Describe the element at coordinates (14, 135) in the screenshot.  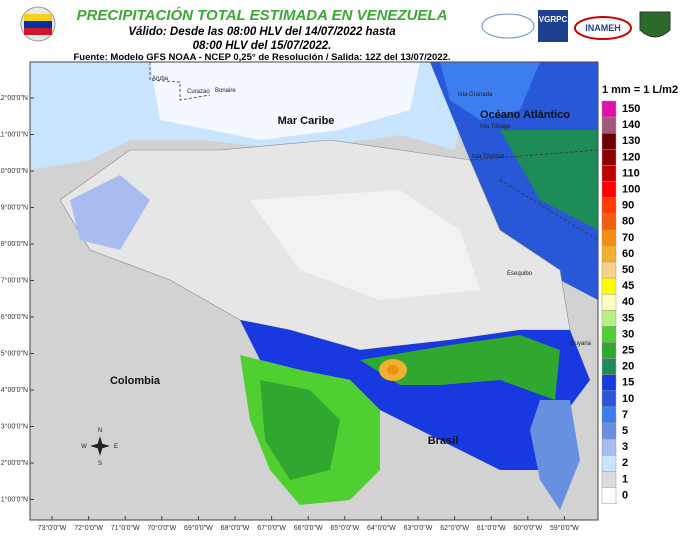
I see `latitude-label: 11°00'0"N` at that location.